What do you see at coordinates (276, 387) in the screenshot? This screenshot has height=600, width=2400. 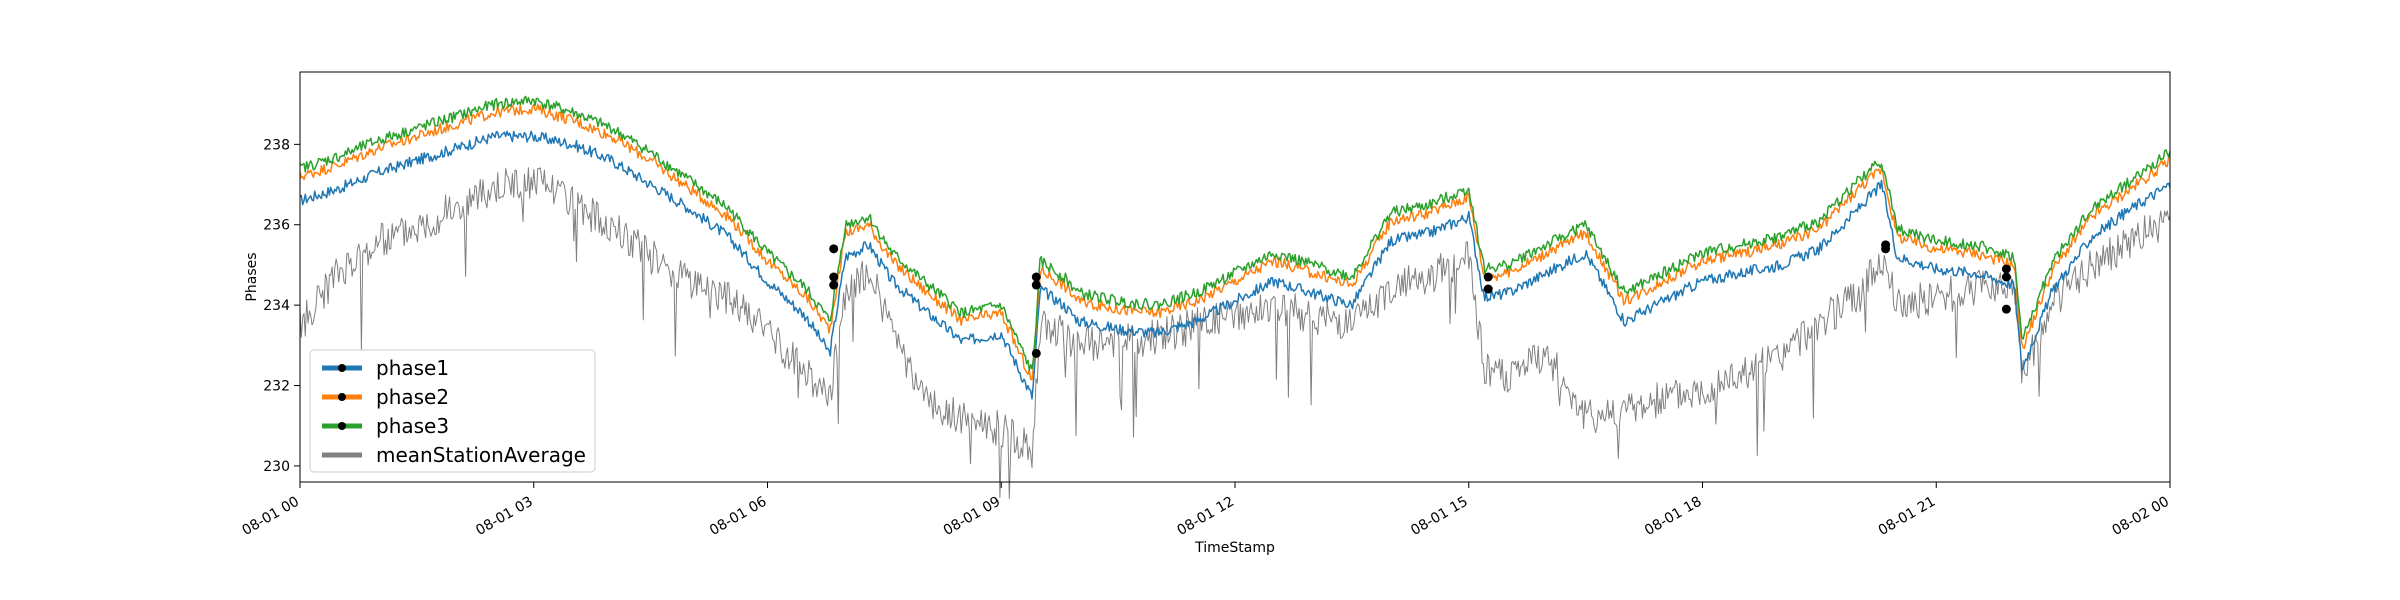 I see `y-tick-label: 232` at bounding box center [276, 387].